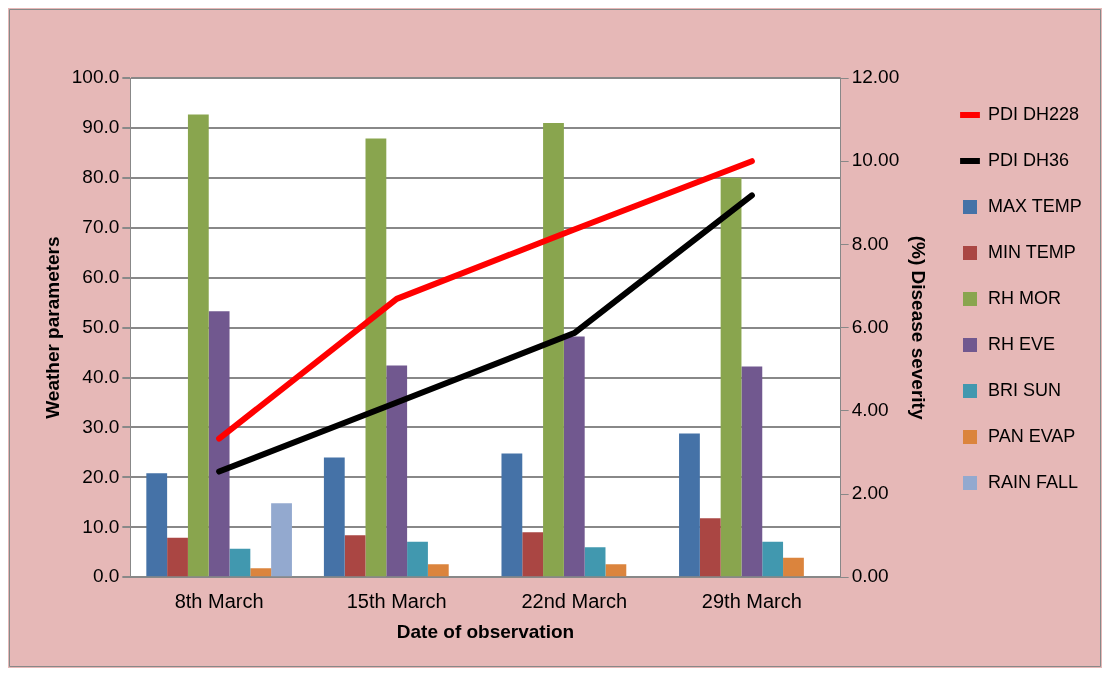 The image size is (1110, 677). Describe the element at coordinates (485, 631) in the screenshot. I see `x-axis-title: Date of observation` at that location.